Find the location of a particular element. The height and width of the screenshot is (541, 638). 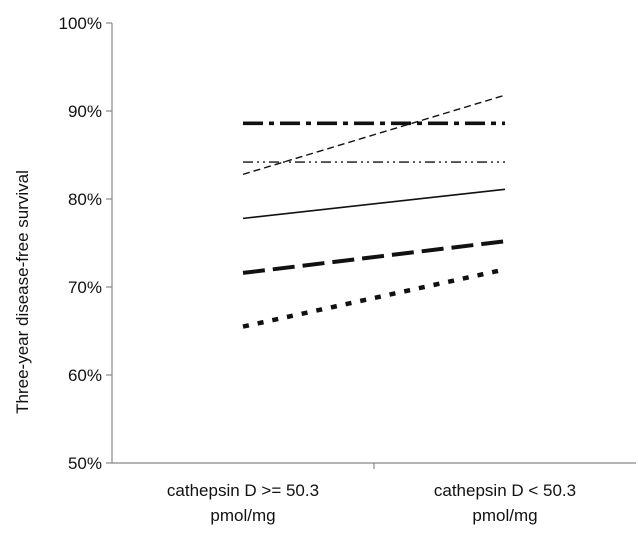

y-tick-label: 100% is located at coordinates (80, 23).